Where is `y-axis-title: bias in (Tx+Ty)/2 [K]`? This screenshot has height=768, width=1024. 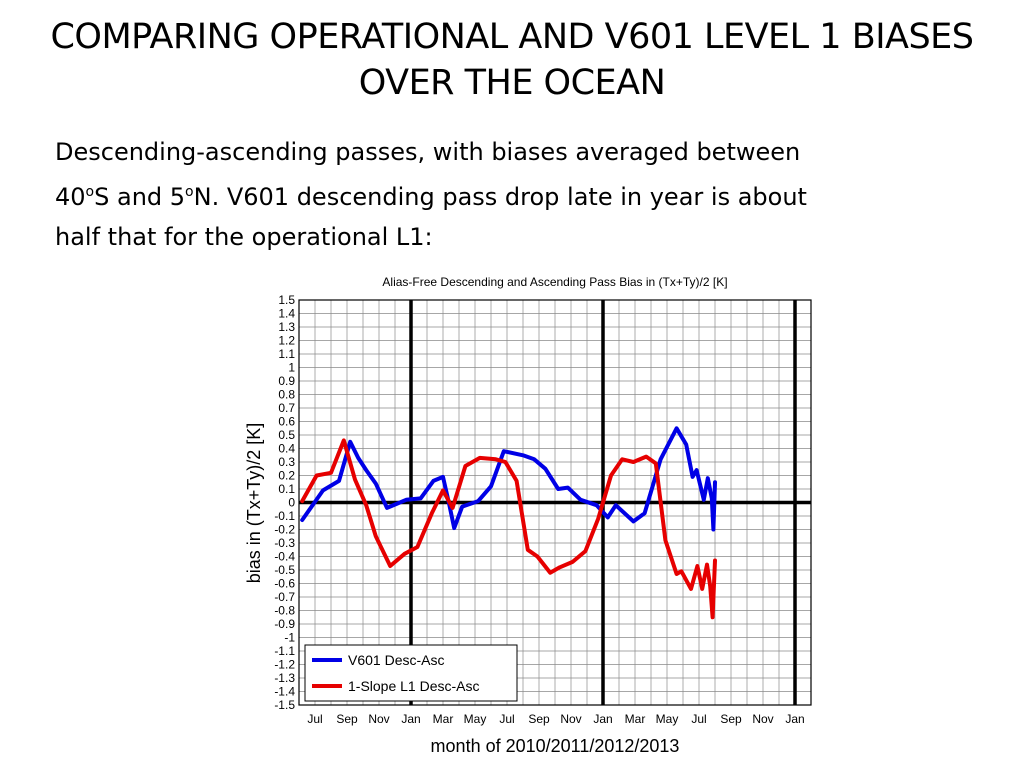 y-axis-title: bias in (Tx+Ty)/2 [K] is located at coordinates (254, 503).